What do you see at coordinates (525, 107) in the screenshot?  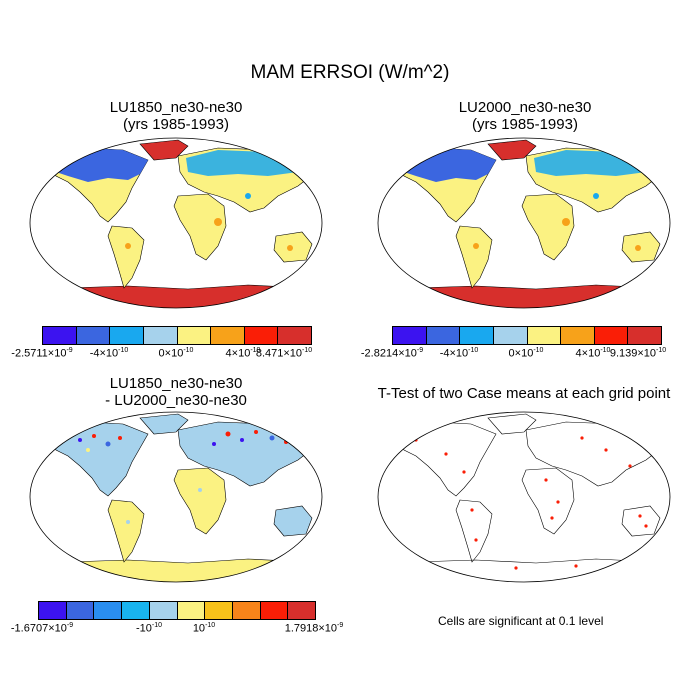 I see `panel2-title-line1: LU2000_ne30-ne30` at bounding box center [525, 107].